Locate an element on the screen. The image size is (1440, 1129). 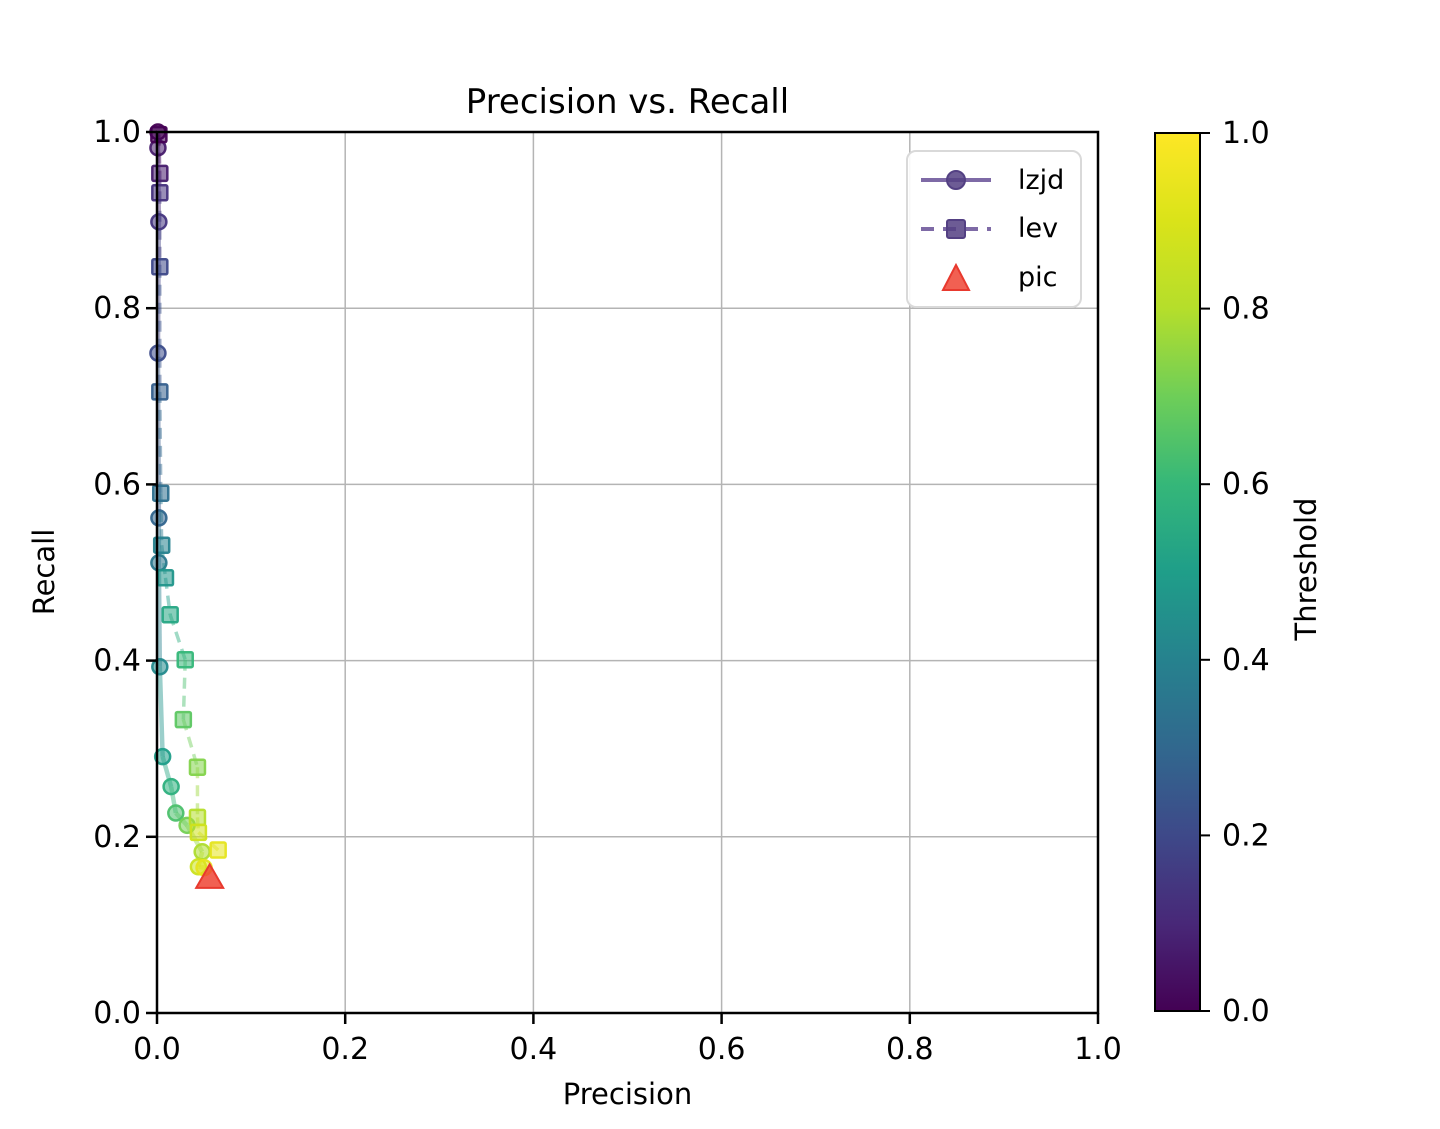
y-tick-label: 0.0 is located at coordinates (117, 1013).